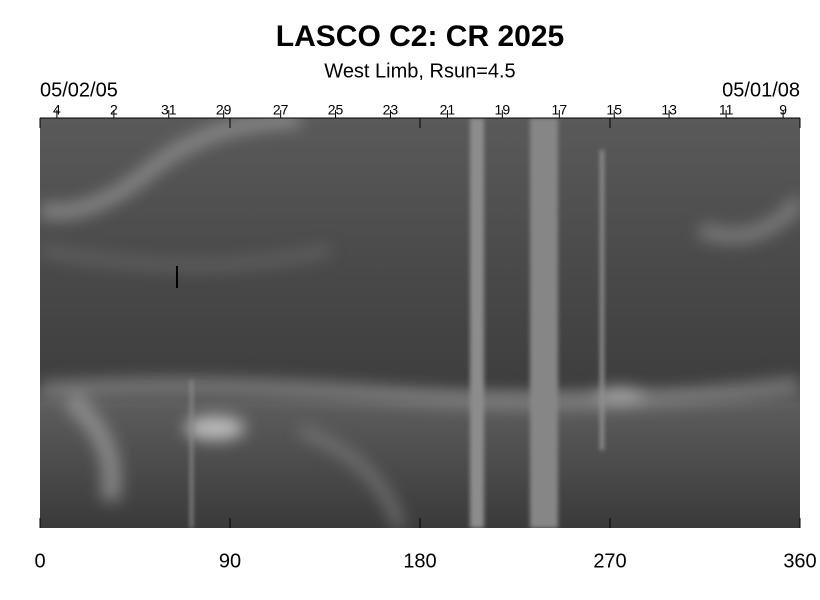 This screenshot has height=600, width=820. Describe the element at coordinates (114, 110) in the screenshot. I see `top-tick-label: 2` at that location.